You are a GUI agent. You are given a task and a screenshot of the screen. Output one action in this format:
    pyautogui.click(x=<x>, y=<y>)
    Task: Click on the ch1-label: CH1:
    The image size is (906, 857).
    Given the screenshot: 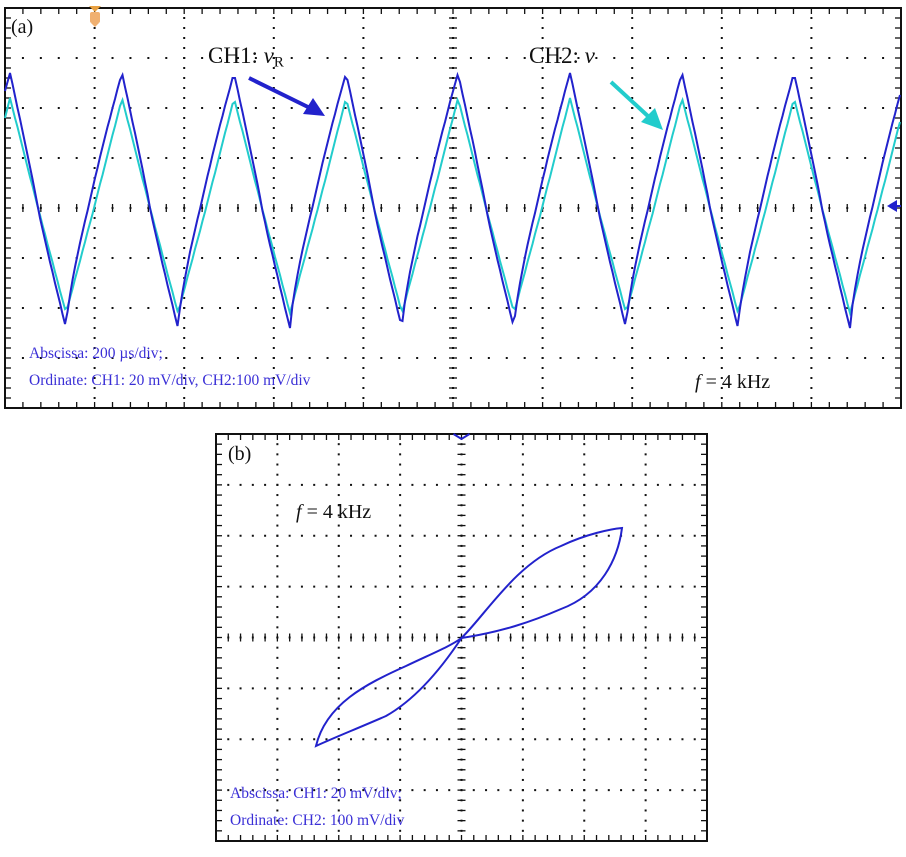 What is the action you would take?
    pyautogui.click(x=236, y=55)
    